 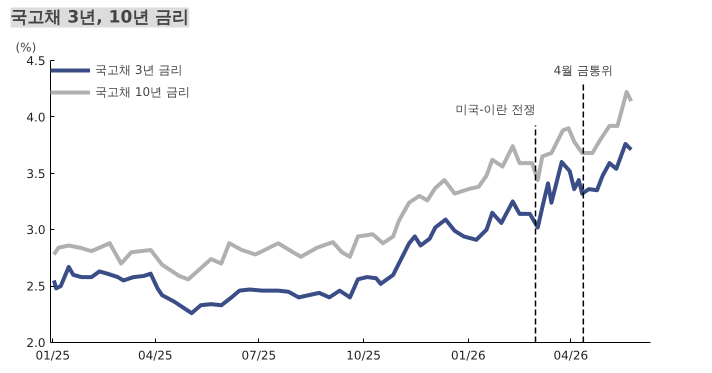 I want to click on y-axis-title: (%), so click(x=26, y=47).